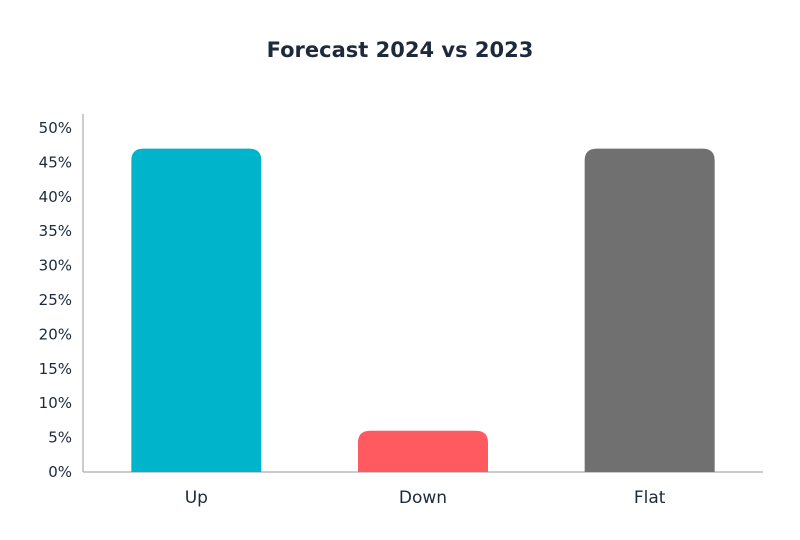 This screenshot has width=800, height=540. I want to click on y-tick-label: 30%, so click(55, 266).